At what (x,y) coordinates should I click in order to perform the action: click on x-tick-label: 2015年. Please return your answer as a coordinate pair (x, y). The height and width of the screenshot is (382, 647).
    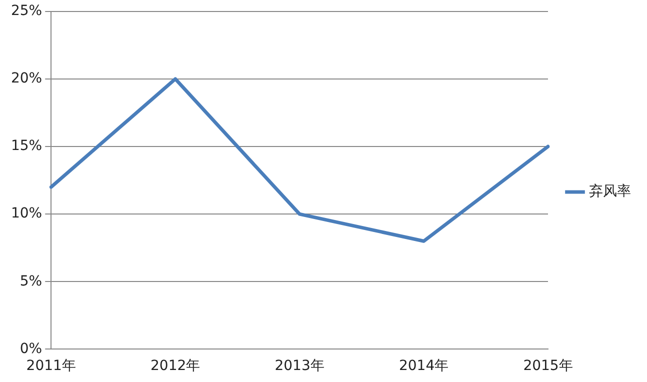
    Looking at the image, I should click on (548, 366).